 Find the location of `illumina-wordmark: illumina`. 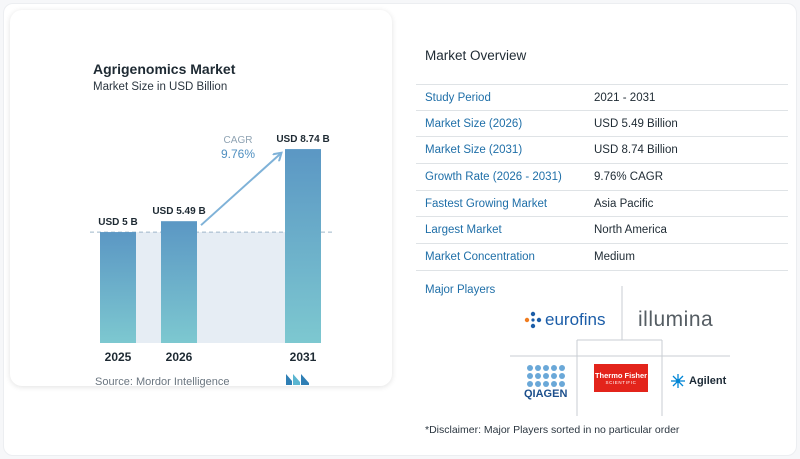

illumina-wordmark: illumina is located at coordinates (676, 319).